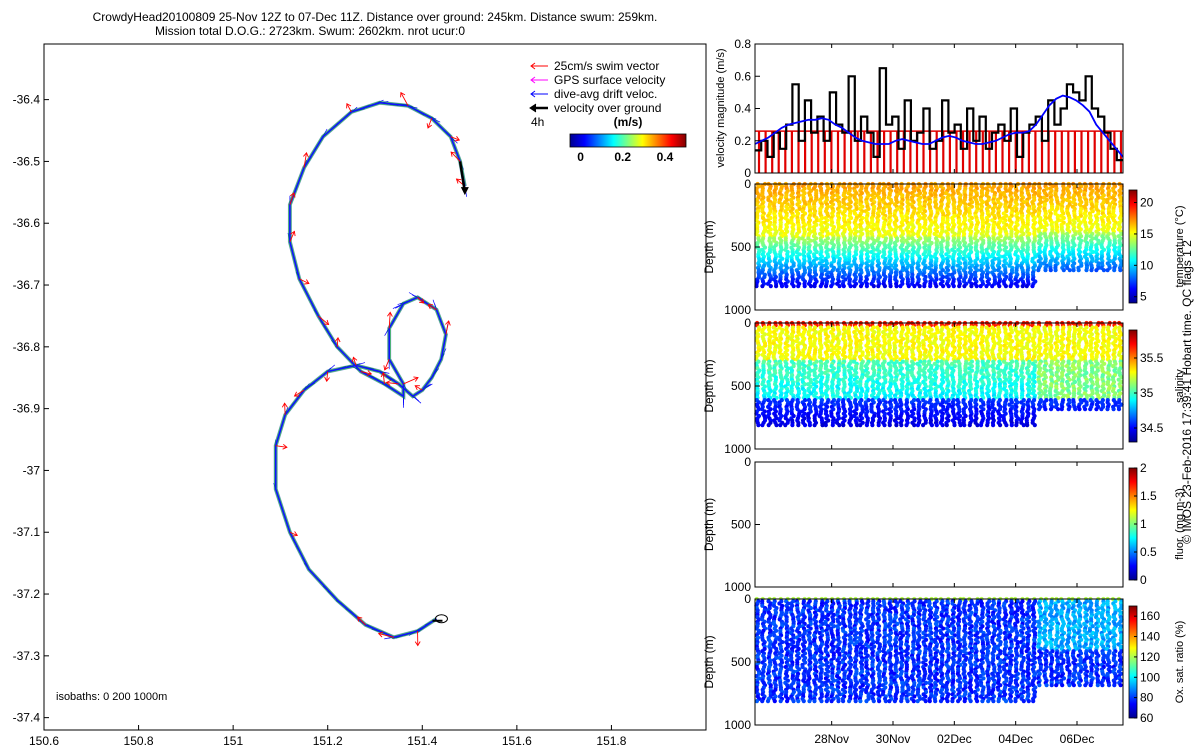 This screenshot has width=1200, height=750. I want to click on map-colorbar-tick-label: 0.2, so click(622, 157).